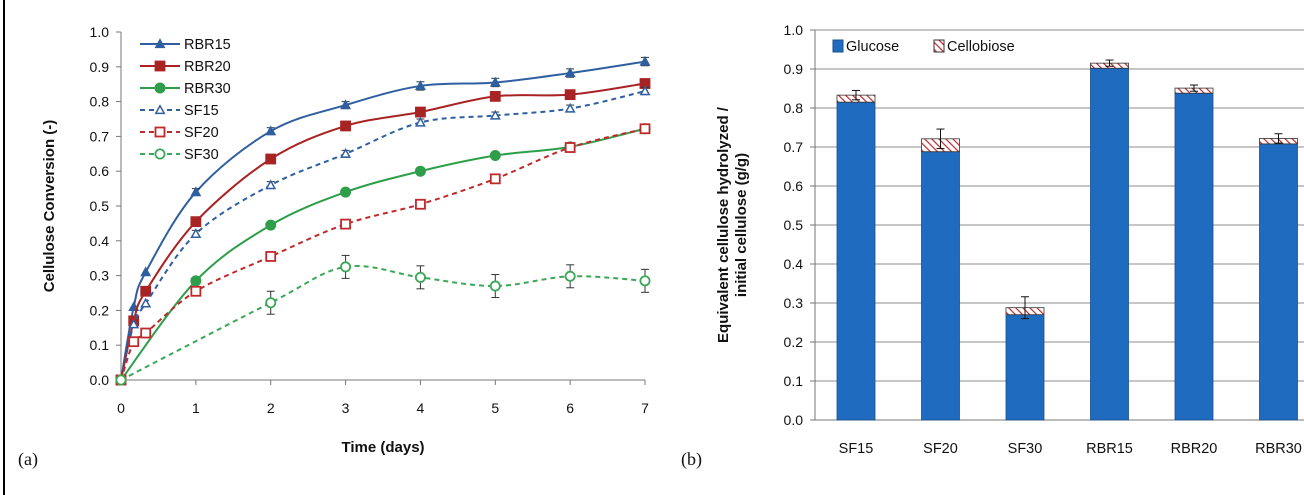 The height and width of the screenshot is (495, 1304). What do you see at coordinates (201, 111) in the screenshot?
I see `legend-label: SF15` at bounding box center [201, 111].